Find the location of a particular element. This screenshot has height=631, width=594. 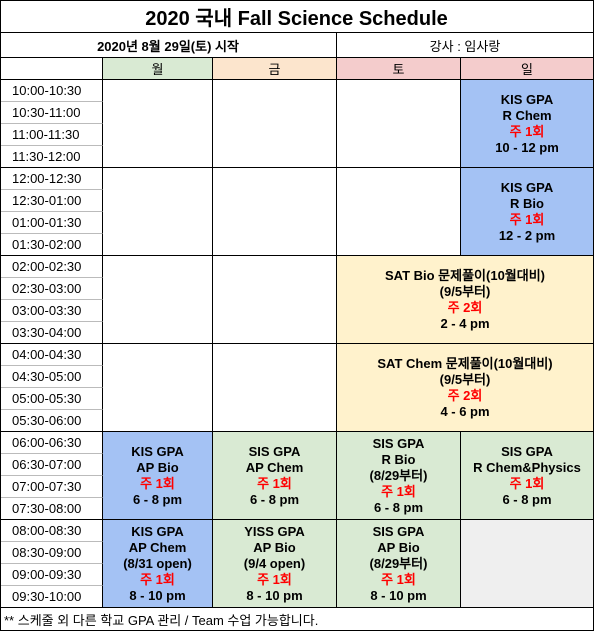

course-line: R Chem&Physics is located at coordinates (527, 467).